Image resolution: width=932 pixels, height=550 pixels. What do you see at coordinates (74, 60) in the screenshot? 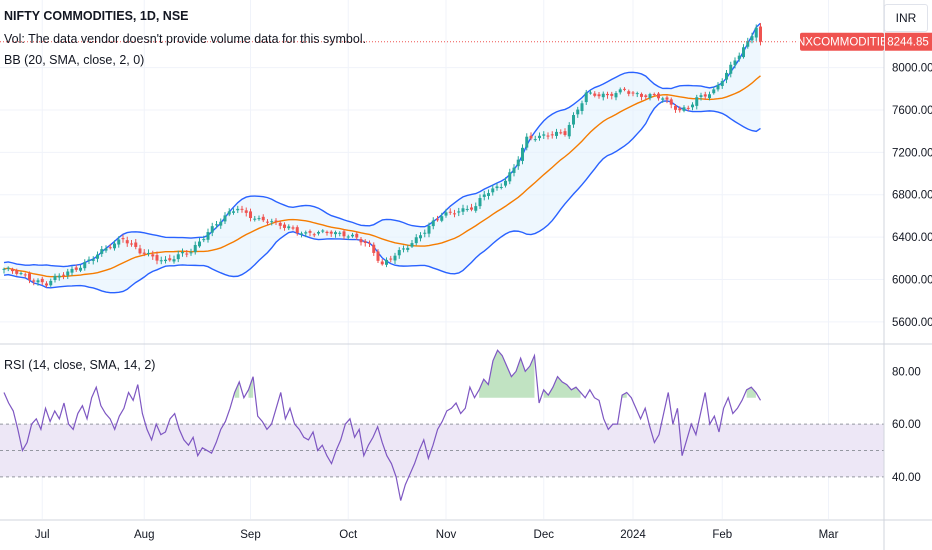
I see `bollinger-legend: BB (20, SMA, close, 2, 0)` at bounding box center [74, 60].